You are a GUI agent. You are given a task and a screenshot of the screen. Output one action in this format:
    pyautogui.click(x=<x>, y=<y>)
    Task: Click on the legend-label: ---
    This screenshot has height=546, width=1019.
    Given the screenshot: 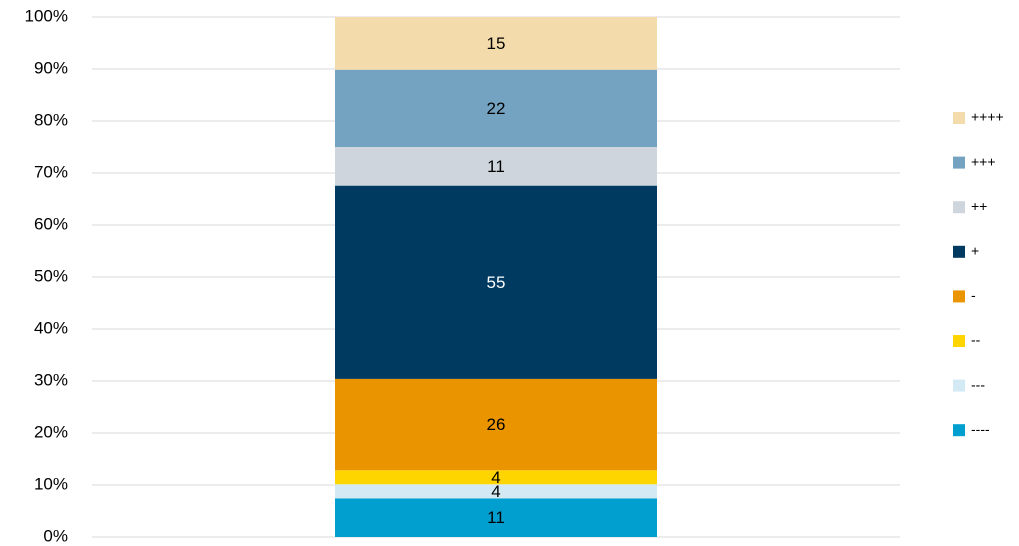 What is the action you would take?
    pyautogui.click(x=978, y=384)
    